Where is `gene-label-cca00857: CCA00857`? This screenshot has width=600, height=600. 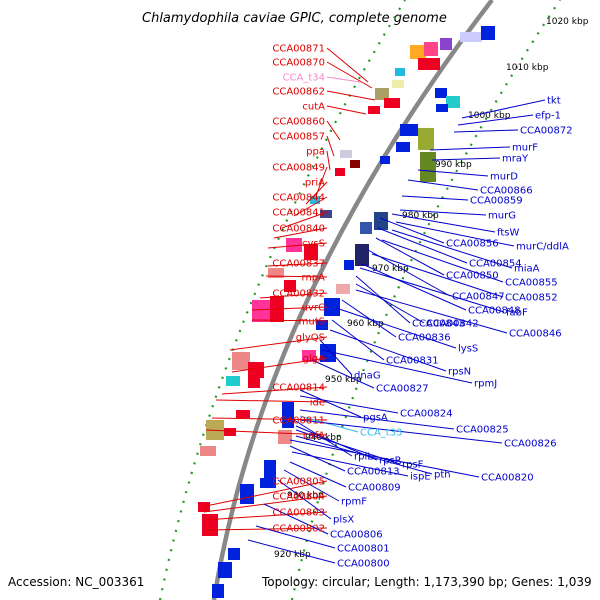 gene-label-cca00857: CCA00857 is located at coordinates (298, 137).